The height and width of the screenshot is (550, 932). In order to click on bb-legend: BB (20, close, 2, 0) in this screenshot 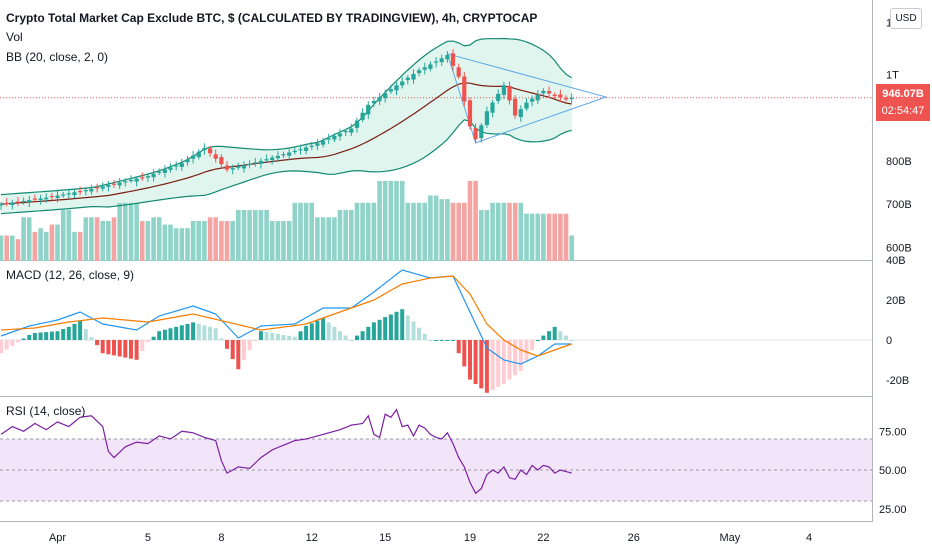, I will do `click(57, 57)`.